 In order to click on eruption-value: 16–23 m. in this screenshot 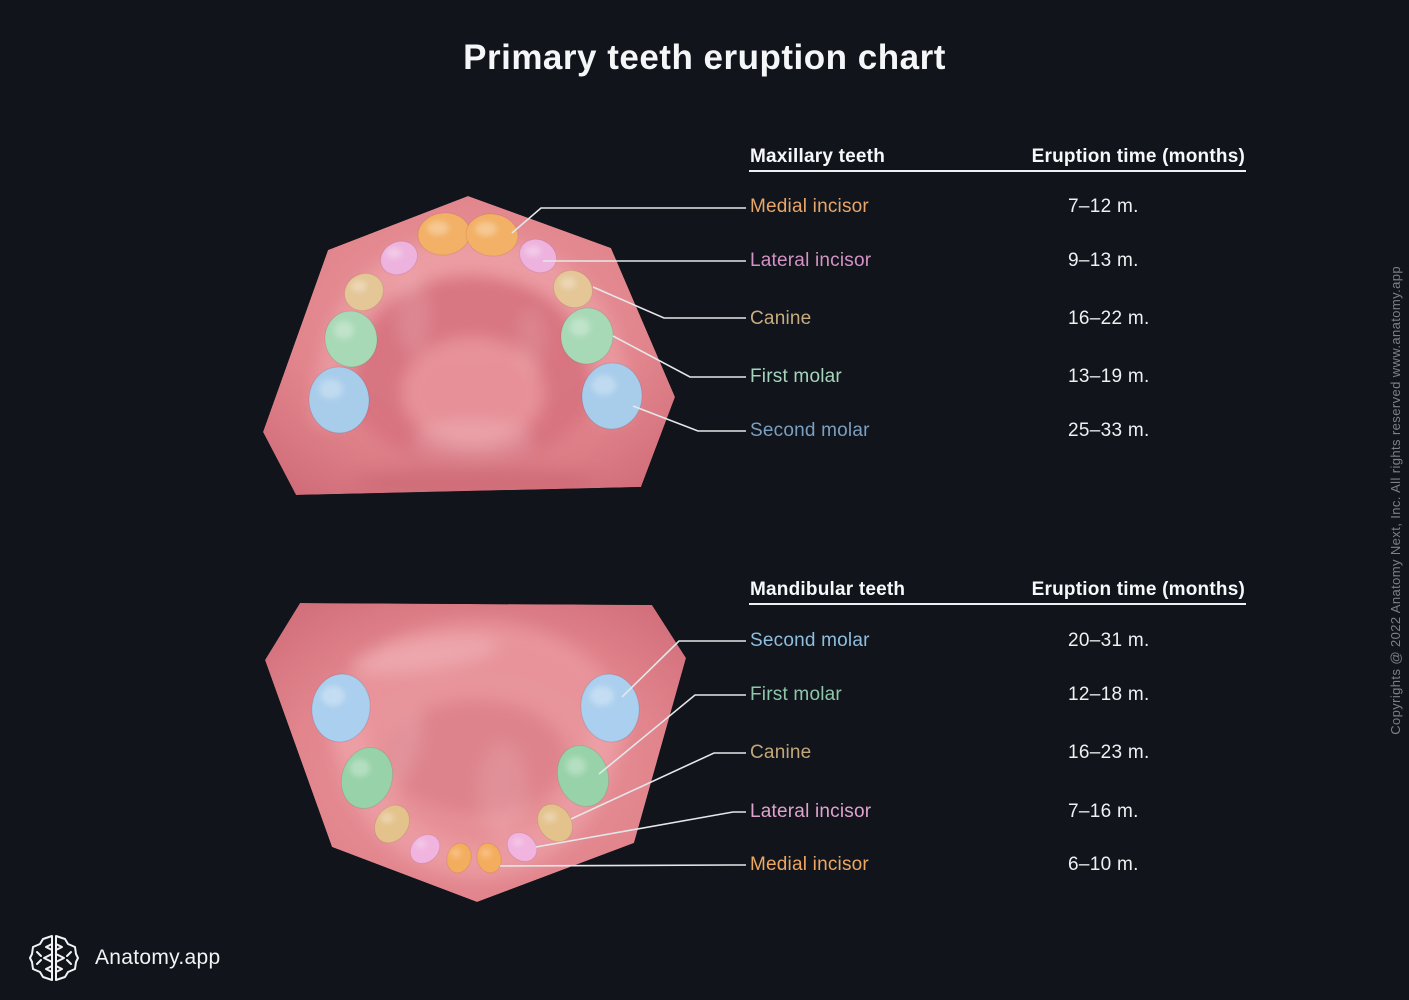, I will do `click(1109, 752)`.